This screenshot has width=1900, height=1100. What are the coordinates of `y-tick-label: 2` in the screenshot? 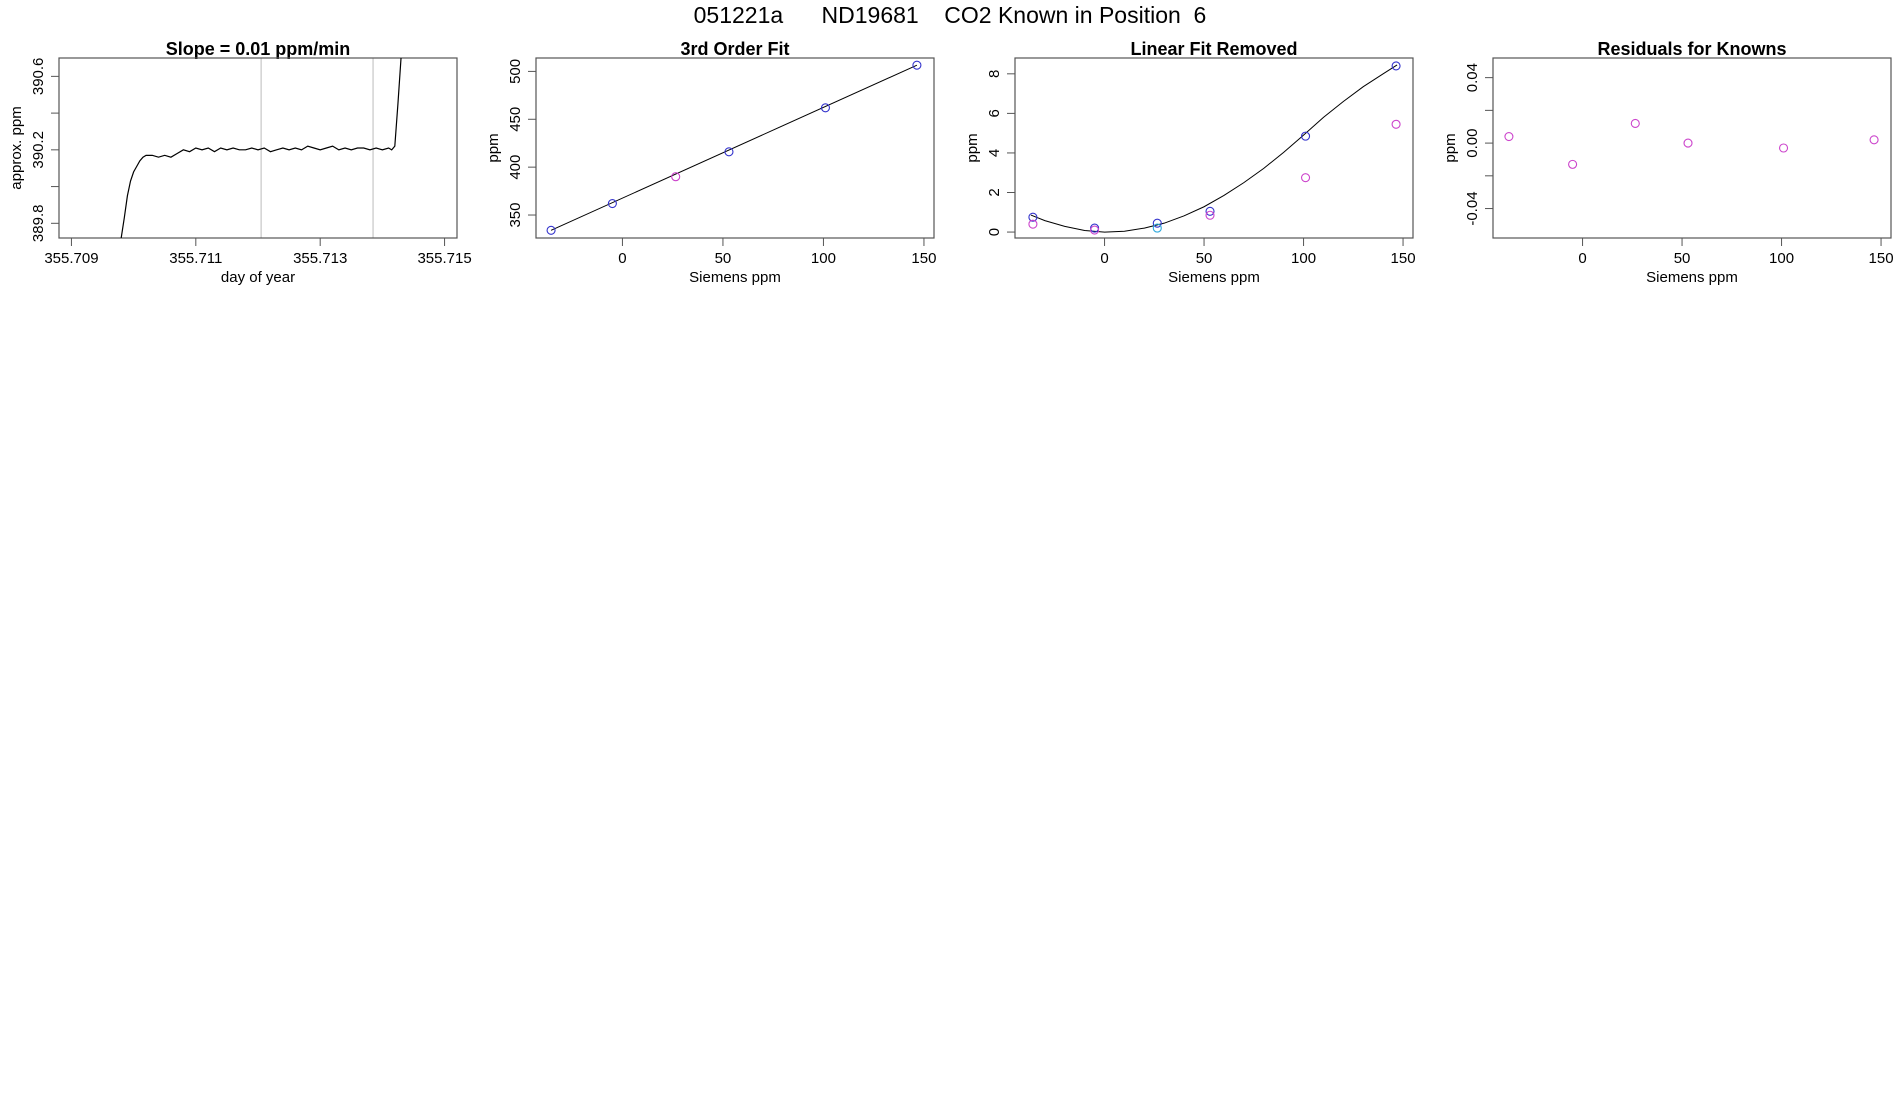 It's located at (994, 192).